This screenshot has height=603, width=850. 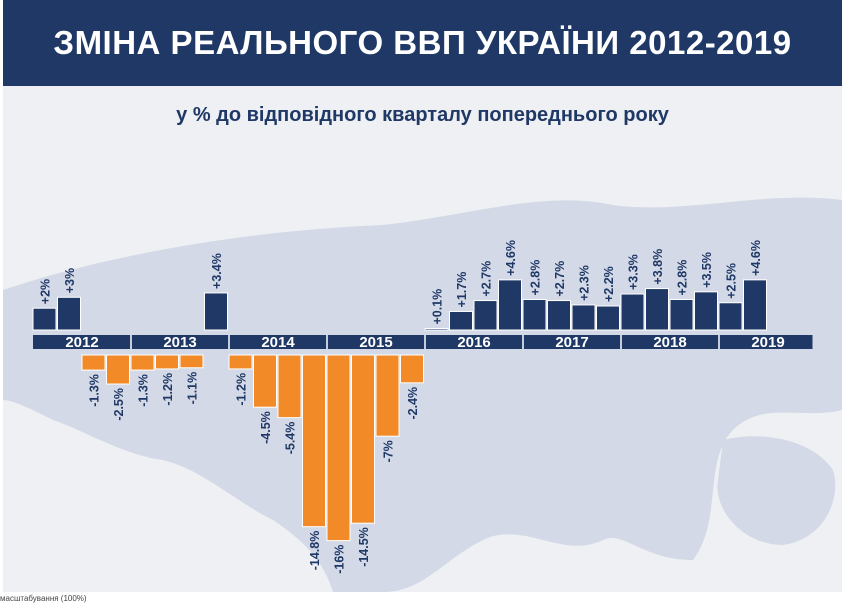 What do you see at coordinates (571, 342) in the screenshot?
I see `year-label: 2017` at bounding box center [571, 342].